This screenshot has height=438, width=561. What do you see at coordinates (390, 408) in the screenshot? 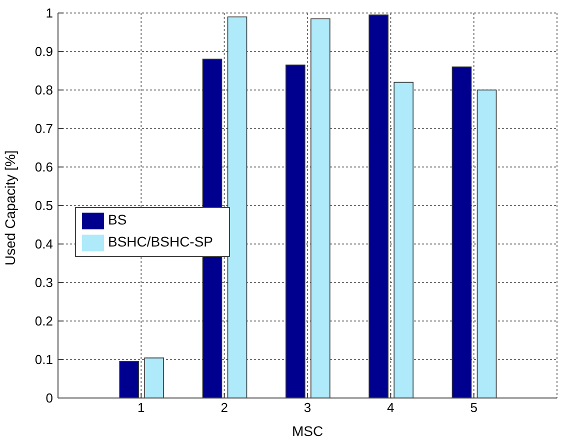
I see `x-tick-label: 4` at bounding box center [390, 408].